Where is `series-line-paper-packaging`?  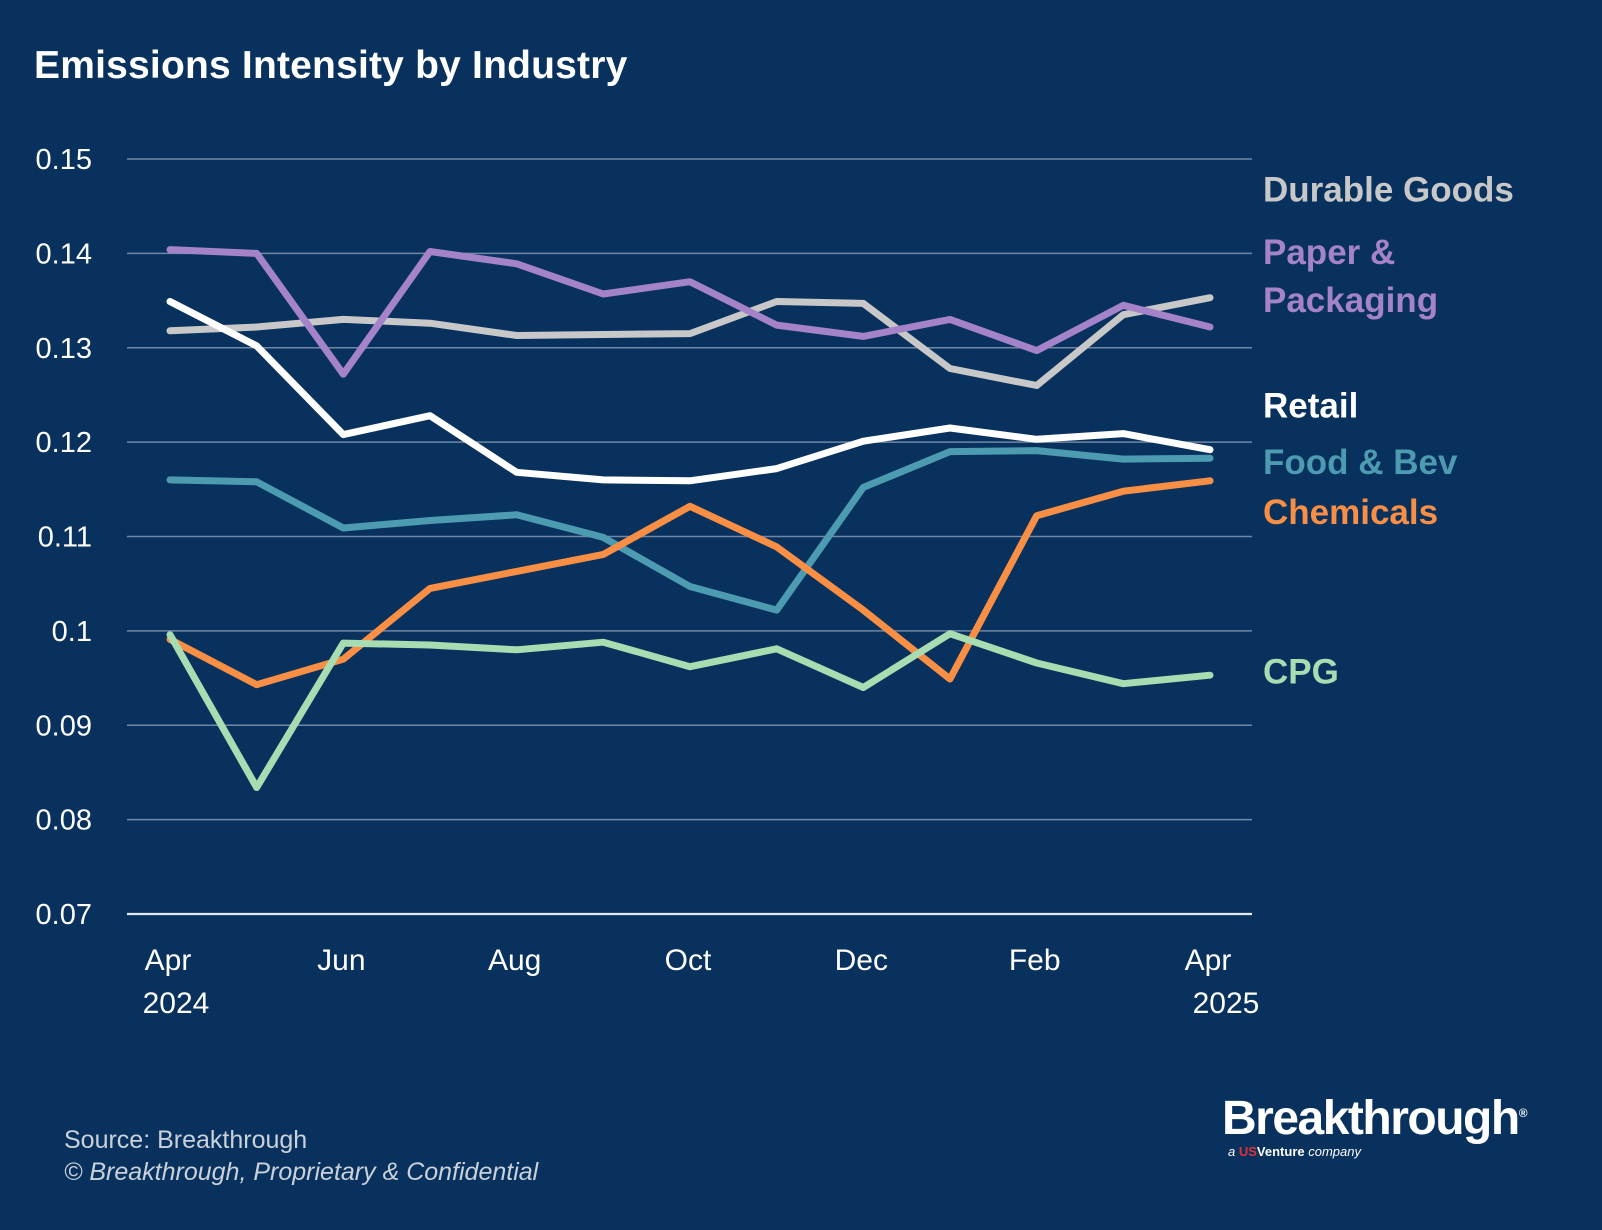
series-line-paper-packaging is located at coordinates (690, 312).